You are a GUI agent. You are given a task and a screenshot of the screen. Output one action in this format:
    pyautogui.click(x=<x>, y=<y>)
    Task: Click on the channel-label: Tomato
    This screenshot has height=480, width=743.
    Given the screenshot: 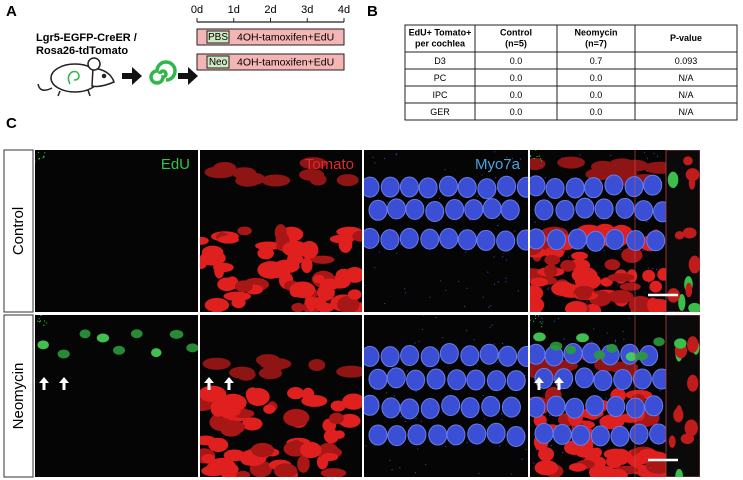 What is the action you would take?
    pyautogui.click(x=329, y=164)
    